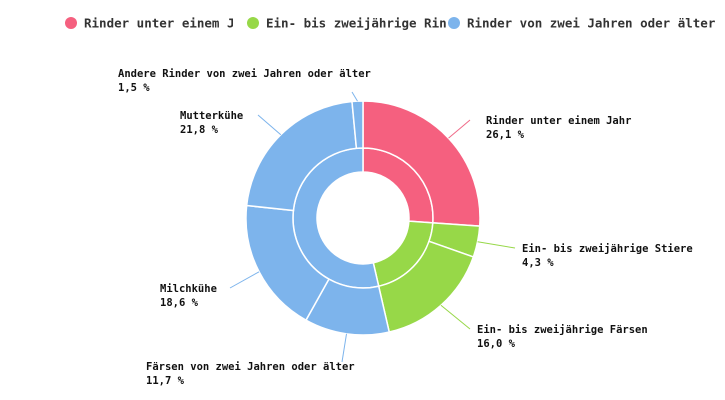 This screenshot has width=725, height=400. I want to click on slice-label-value: 18,6 %, so click(179, 303).